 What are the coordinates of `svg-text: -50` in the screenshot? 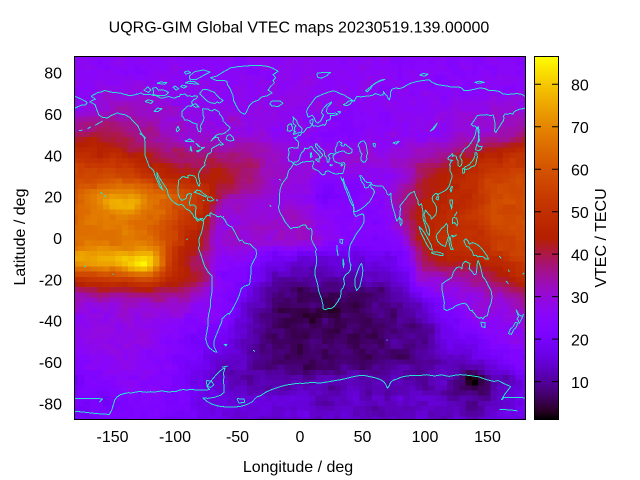 It's located at (237, 437).